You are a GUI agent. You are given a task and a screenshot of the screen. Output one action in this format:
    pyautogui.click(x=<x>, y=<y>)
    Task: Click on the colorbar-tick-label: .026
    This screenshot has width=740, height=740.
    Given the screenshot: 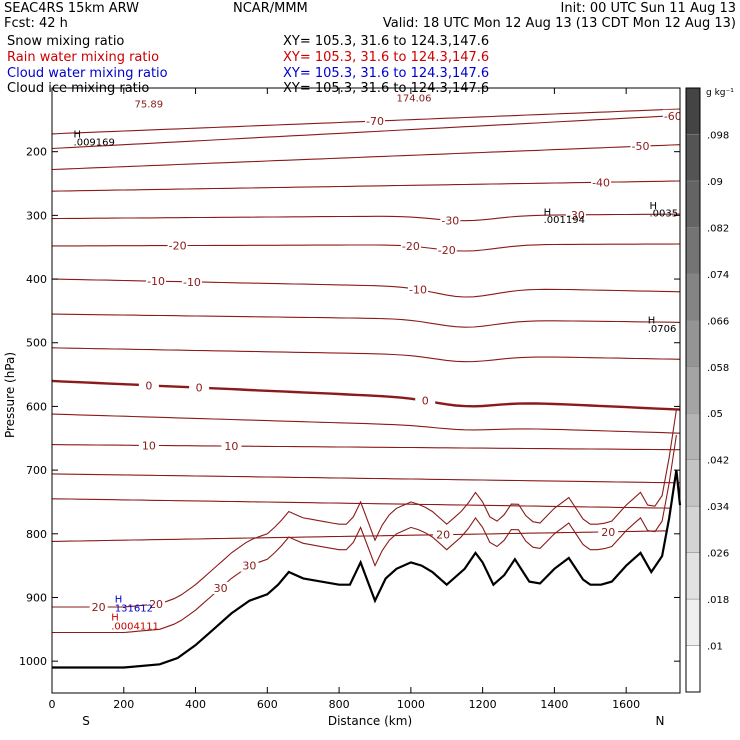 What is the action you would take?
    pyautogui.click(x=718, y=554)
    